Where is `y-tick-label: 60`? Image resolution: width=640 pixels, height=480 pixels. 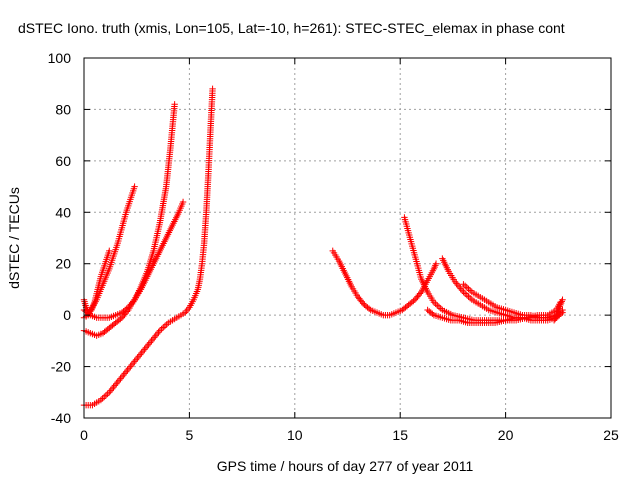 y-tick-label: 60 is located at coordinates (63, 161).